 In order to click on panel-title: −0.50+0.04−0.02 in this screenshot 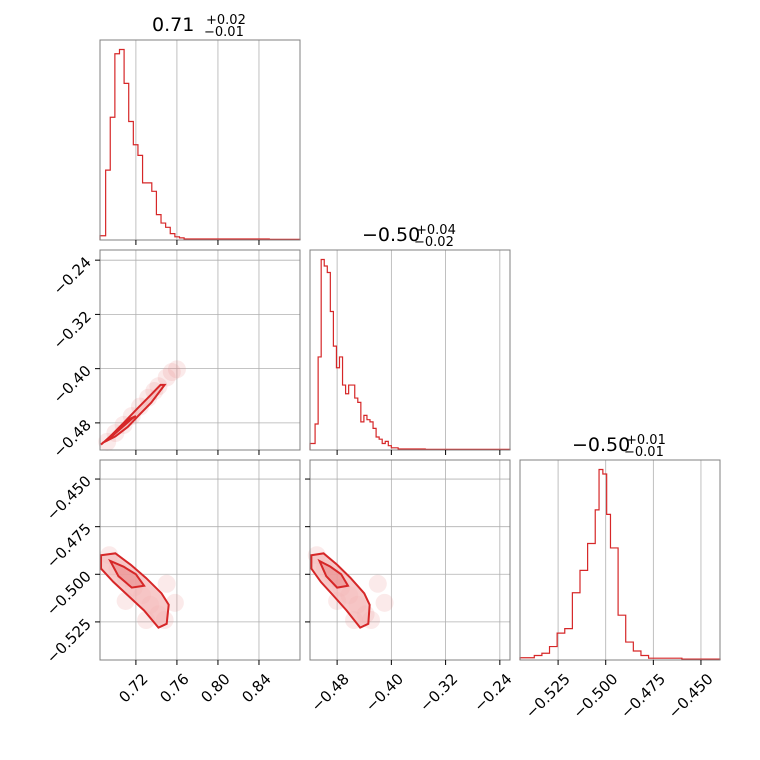, I will do `click(409, 236)`.